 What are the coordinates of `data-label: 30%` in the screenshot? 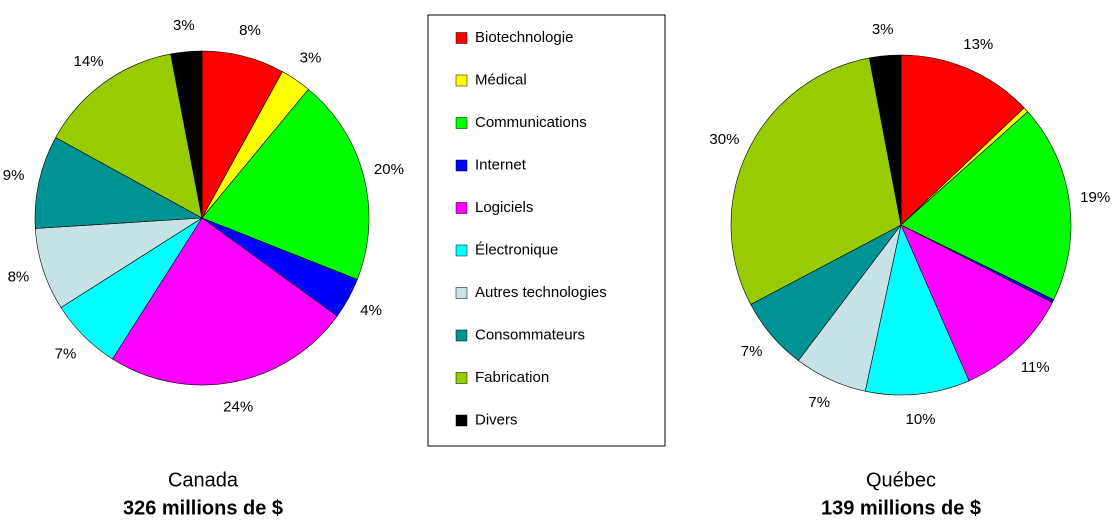 It's located at (724, 139).